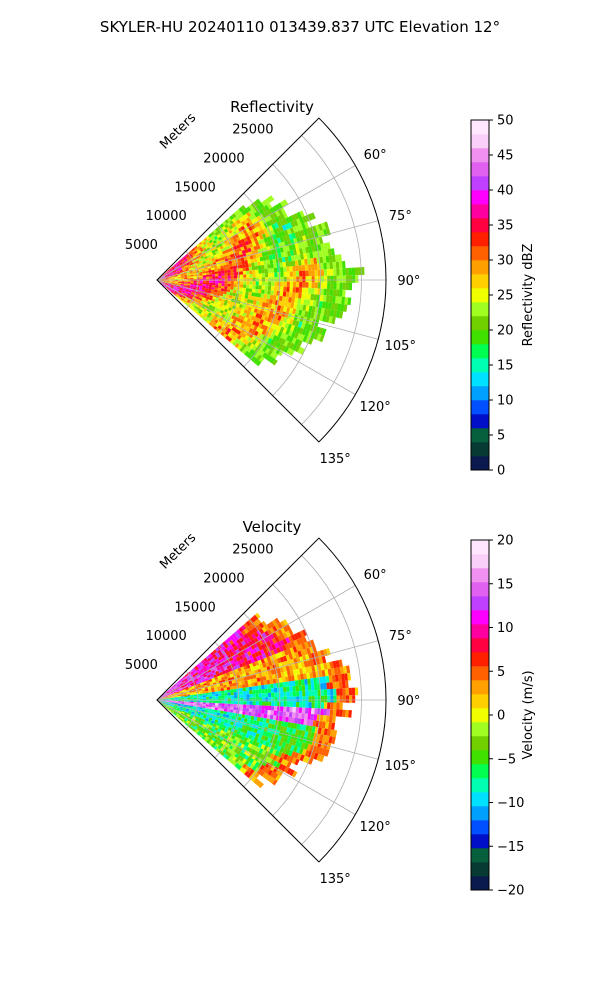  I want to click on azimuth-tick-label: 75°, so click(400, 636).